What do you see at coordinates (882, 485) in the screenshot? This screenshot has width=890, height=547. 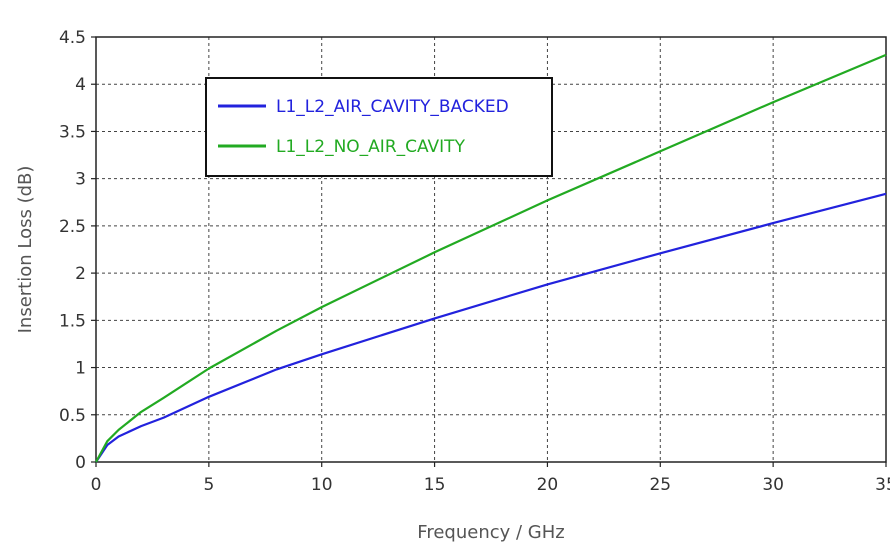 I see `x-tick-label: 35` at bounding box center [882, 485].